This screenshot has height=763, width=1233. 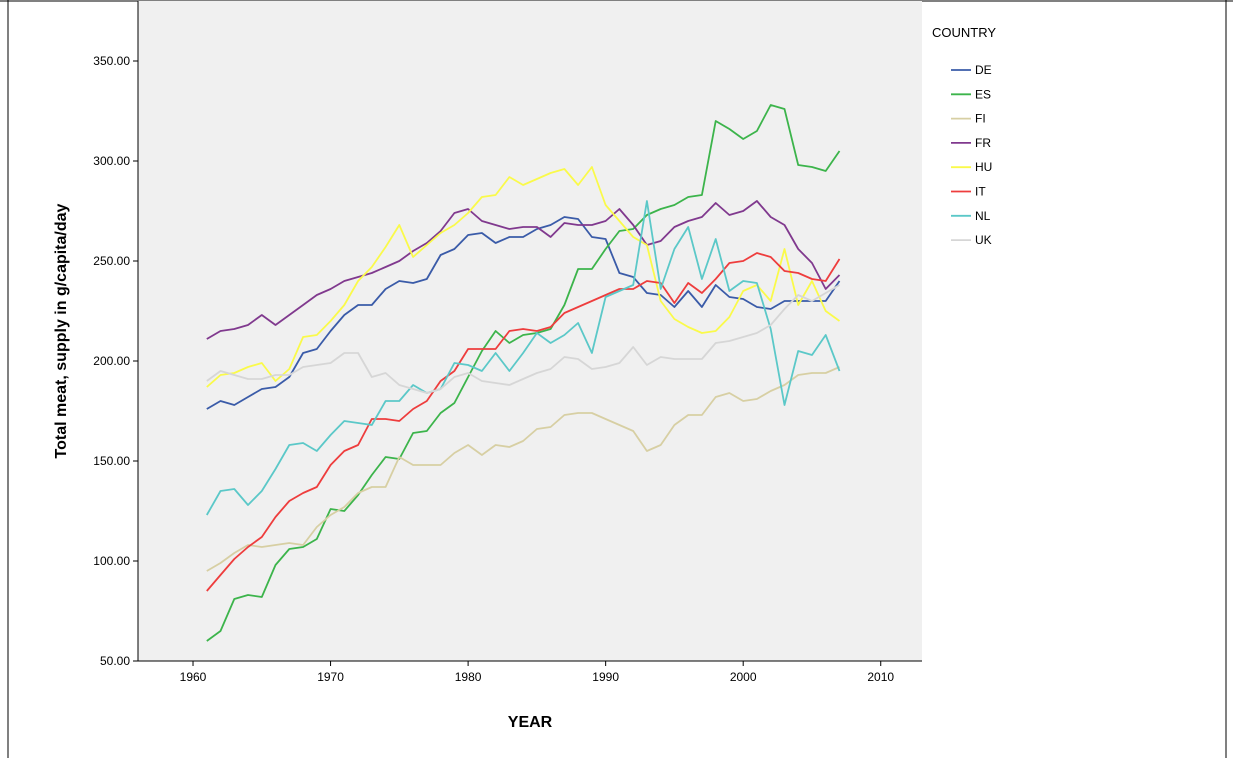 I want to click on y-tick-label: 200.00, so click(x=111, y=361).